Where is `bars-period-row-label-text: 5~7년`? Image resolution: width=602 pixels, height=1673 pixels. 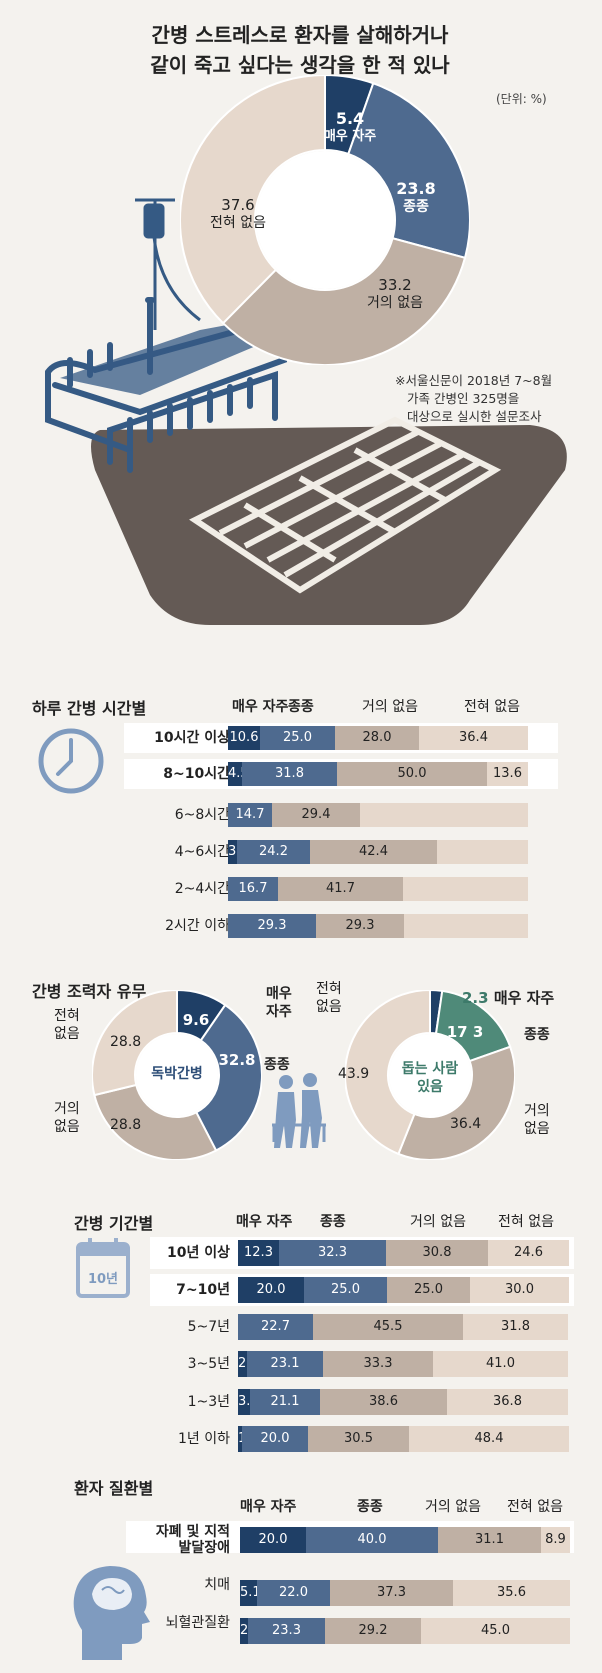 bars-period-row-label-text: 5~7년 is located at coordinates (208, 1327).